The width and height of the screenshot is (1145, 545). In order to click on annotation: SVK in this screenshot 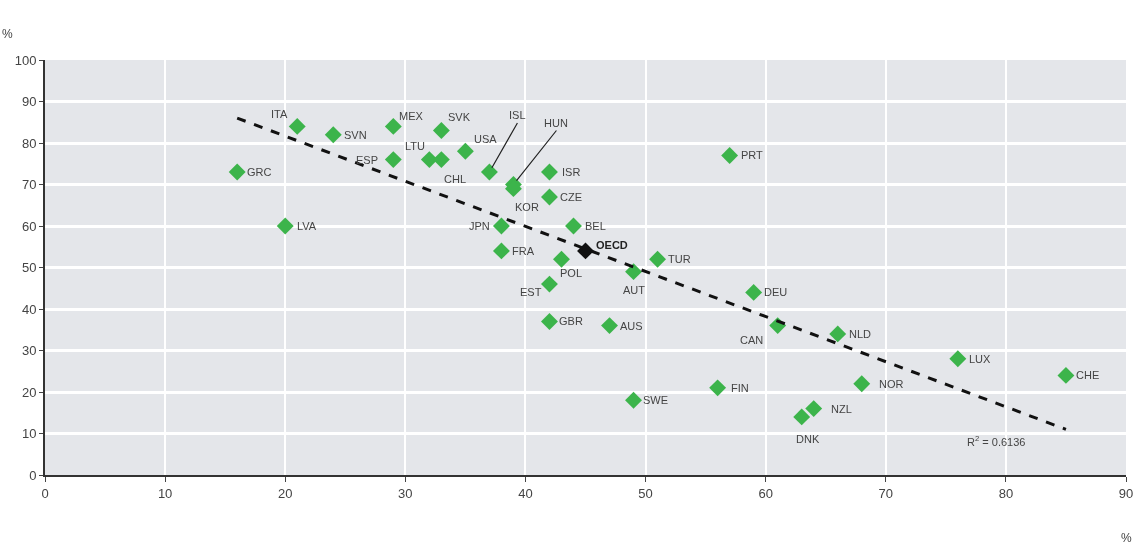, I will do `click(459, 117)`.